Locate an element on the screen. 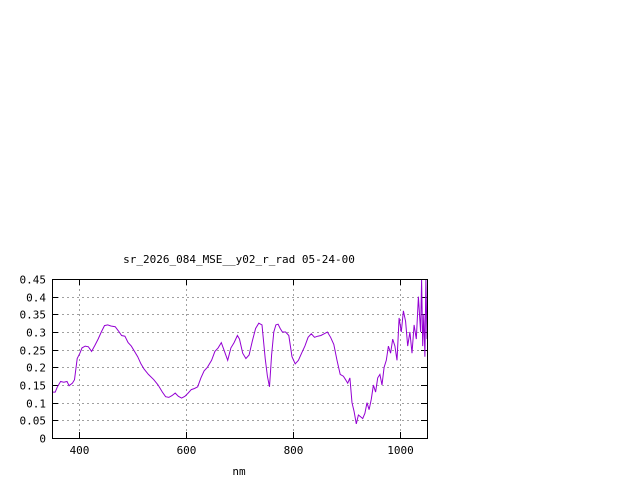 This screenshot has height=480, width=640. x-tick-label: 400 is located at coordinates (80, 450).